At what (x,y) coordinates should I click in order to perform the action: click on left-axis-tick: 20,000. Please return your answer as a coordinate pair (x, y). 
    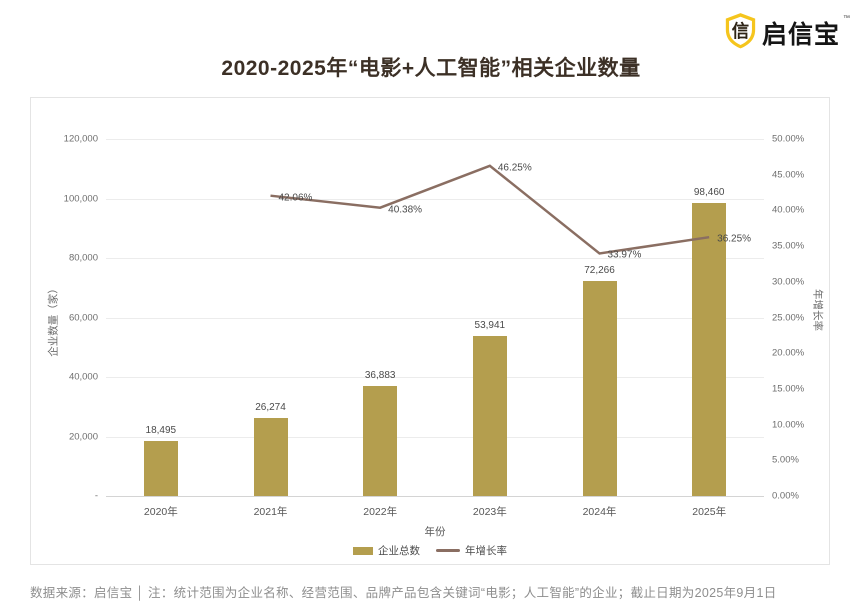
    Looking at the image, I should click on (83, 436).